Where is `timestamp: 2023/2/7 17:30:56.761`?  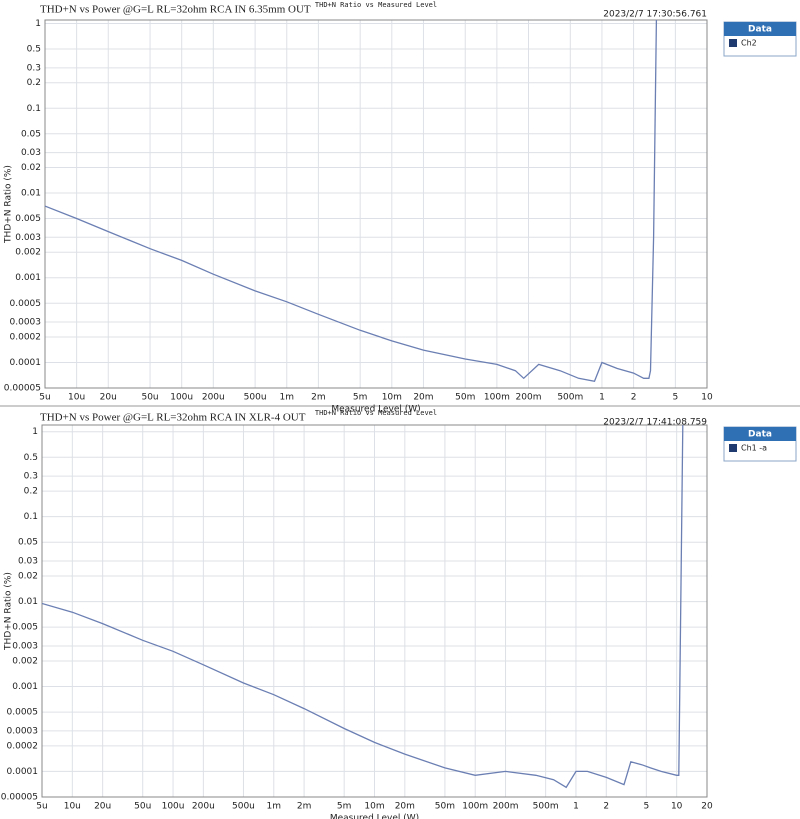
timestamp: 2023/2/7 17:30:56.761 is located at coordinates (655, 15).